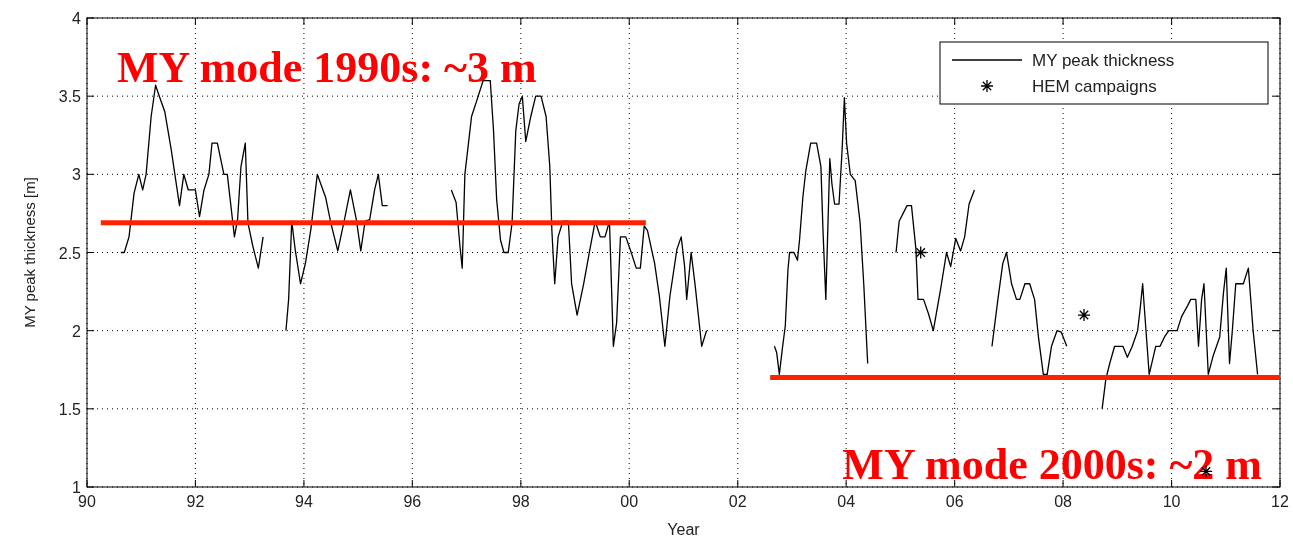 Image resolution: width=1293 pixels, height=545 pixels. Describe the element at coordinates (195, 501) in the screenshot. I see `x-tick-label: 92` at that location.